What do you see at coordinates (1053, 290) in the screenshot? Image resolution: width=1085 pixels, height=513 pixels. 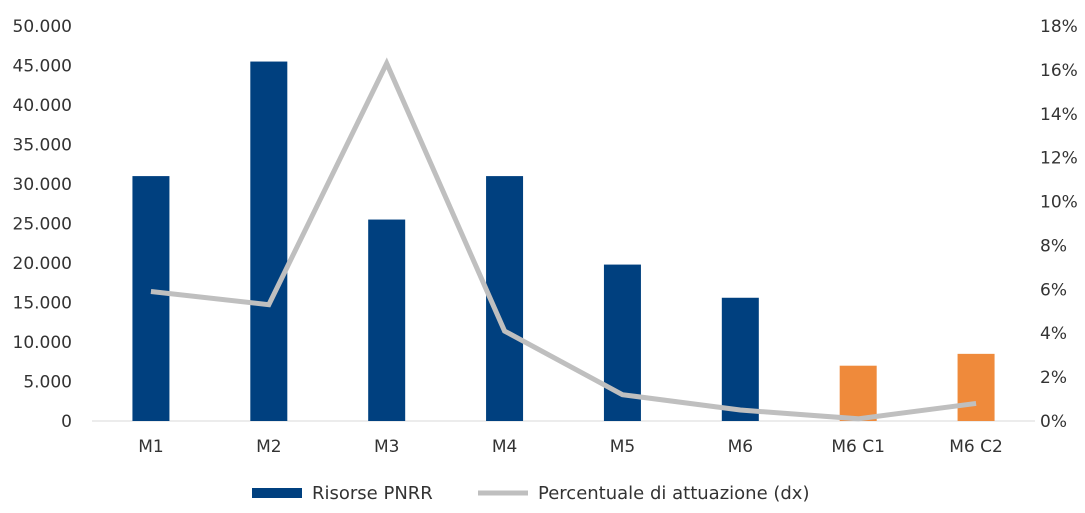 I see `right-tick-label: 6%` at bounding box center [1053, 290].